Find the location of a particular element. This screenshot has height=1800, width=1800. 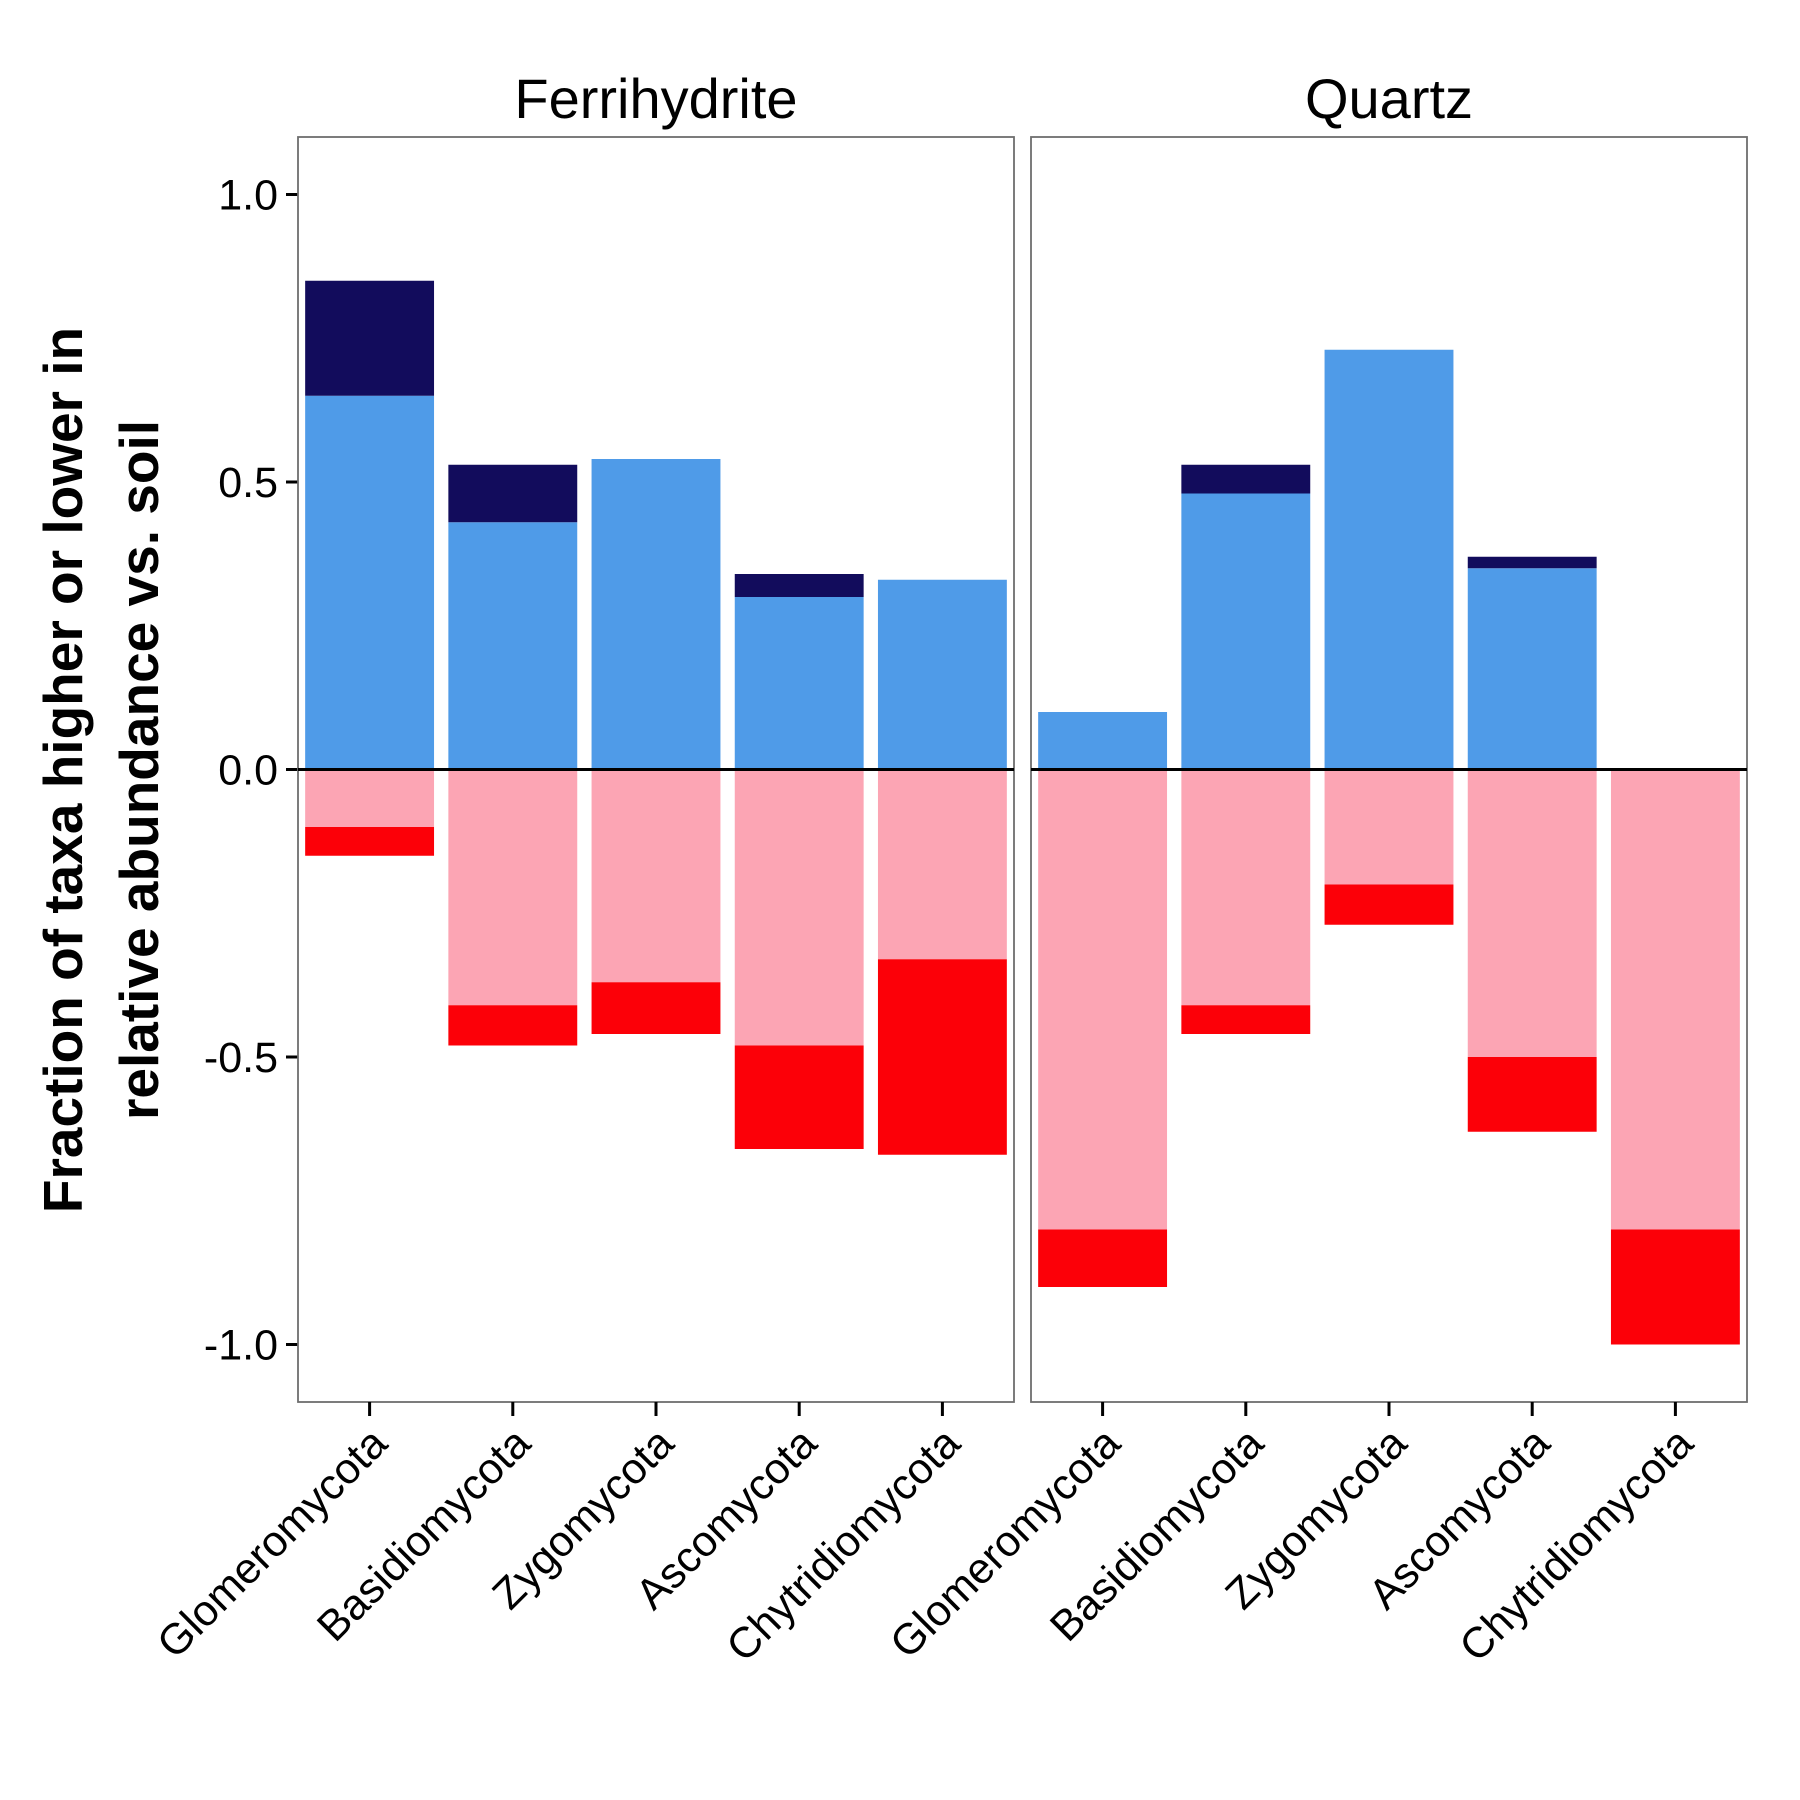

y-axis-title-line-2: relative abundance vs. soil is located at coordinates (139, 770).